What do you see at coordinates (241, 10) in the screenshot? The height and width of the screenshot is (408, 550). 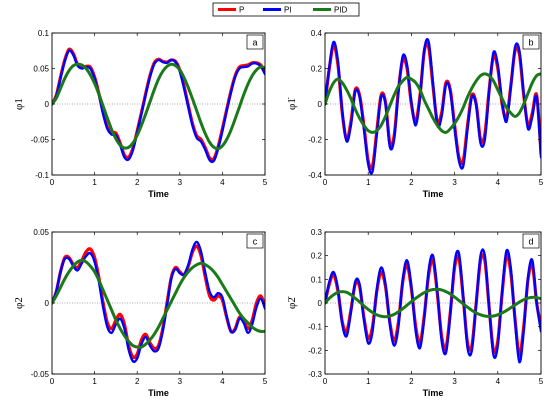 I see `legend-label-p: P` at bounding box center [241, 10].